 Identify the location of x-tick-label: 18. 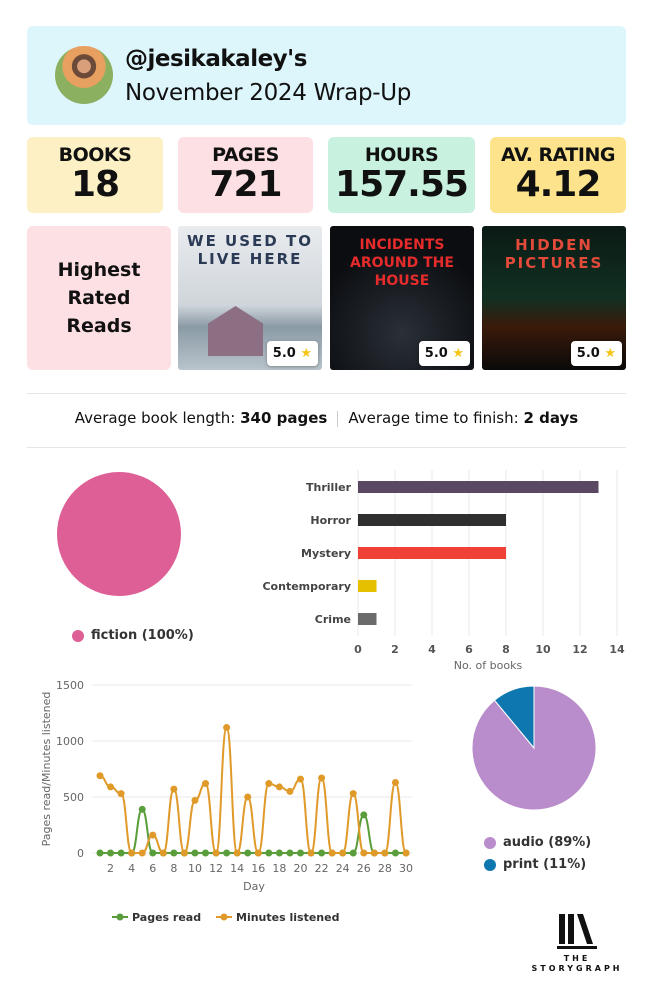
(279, 868).